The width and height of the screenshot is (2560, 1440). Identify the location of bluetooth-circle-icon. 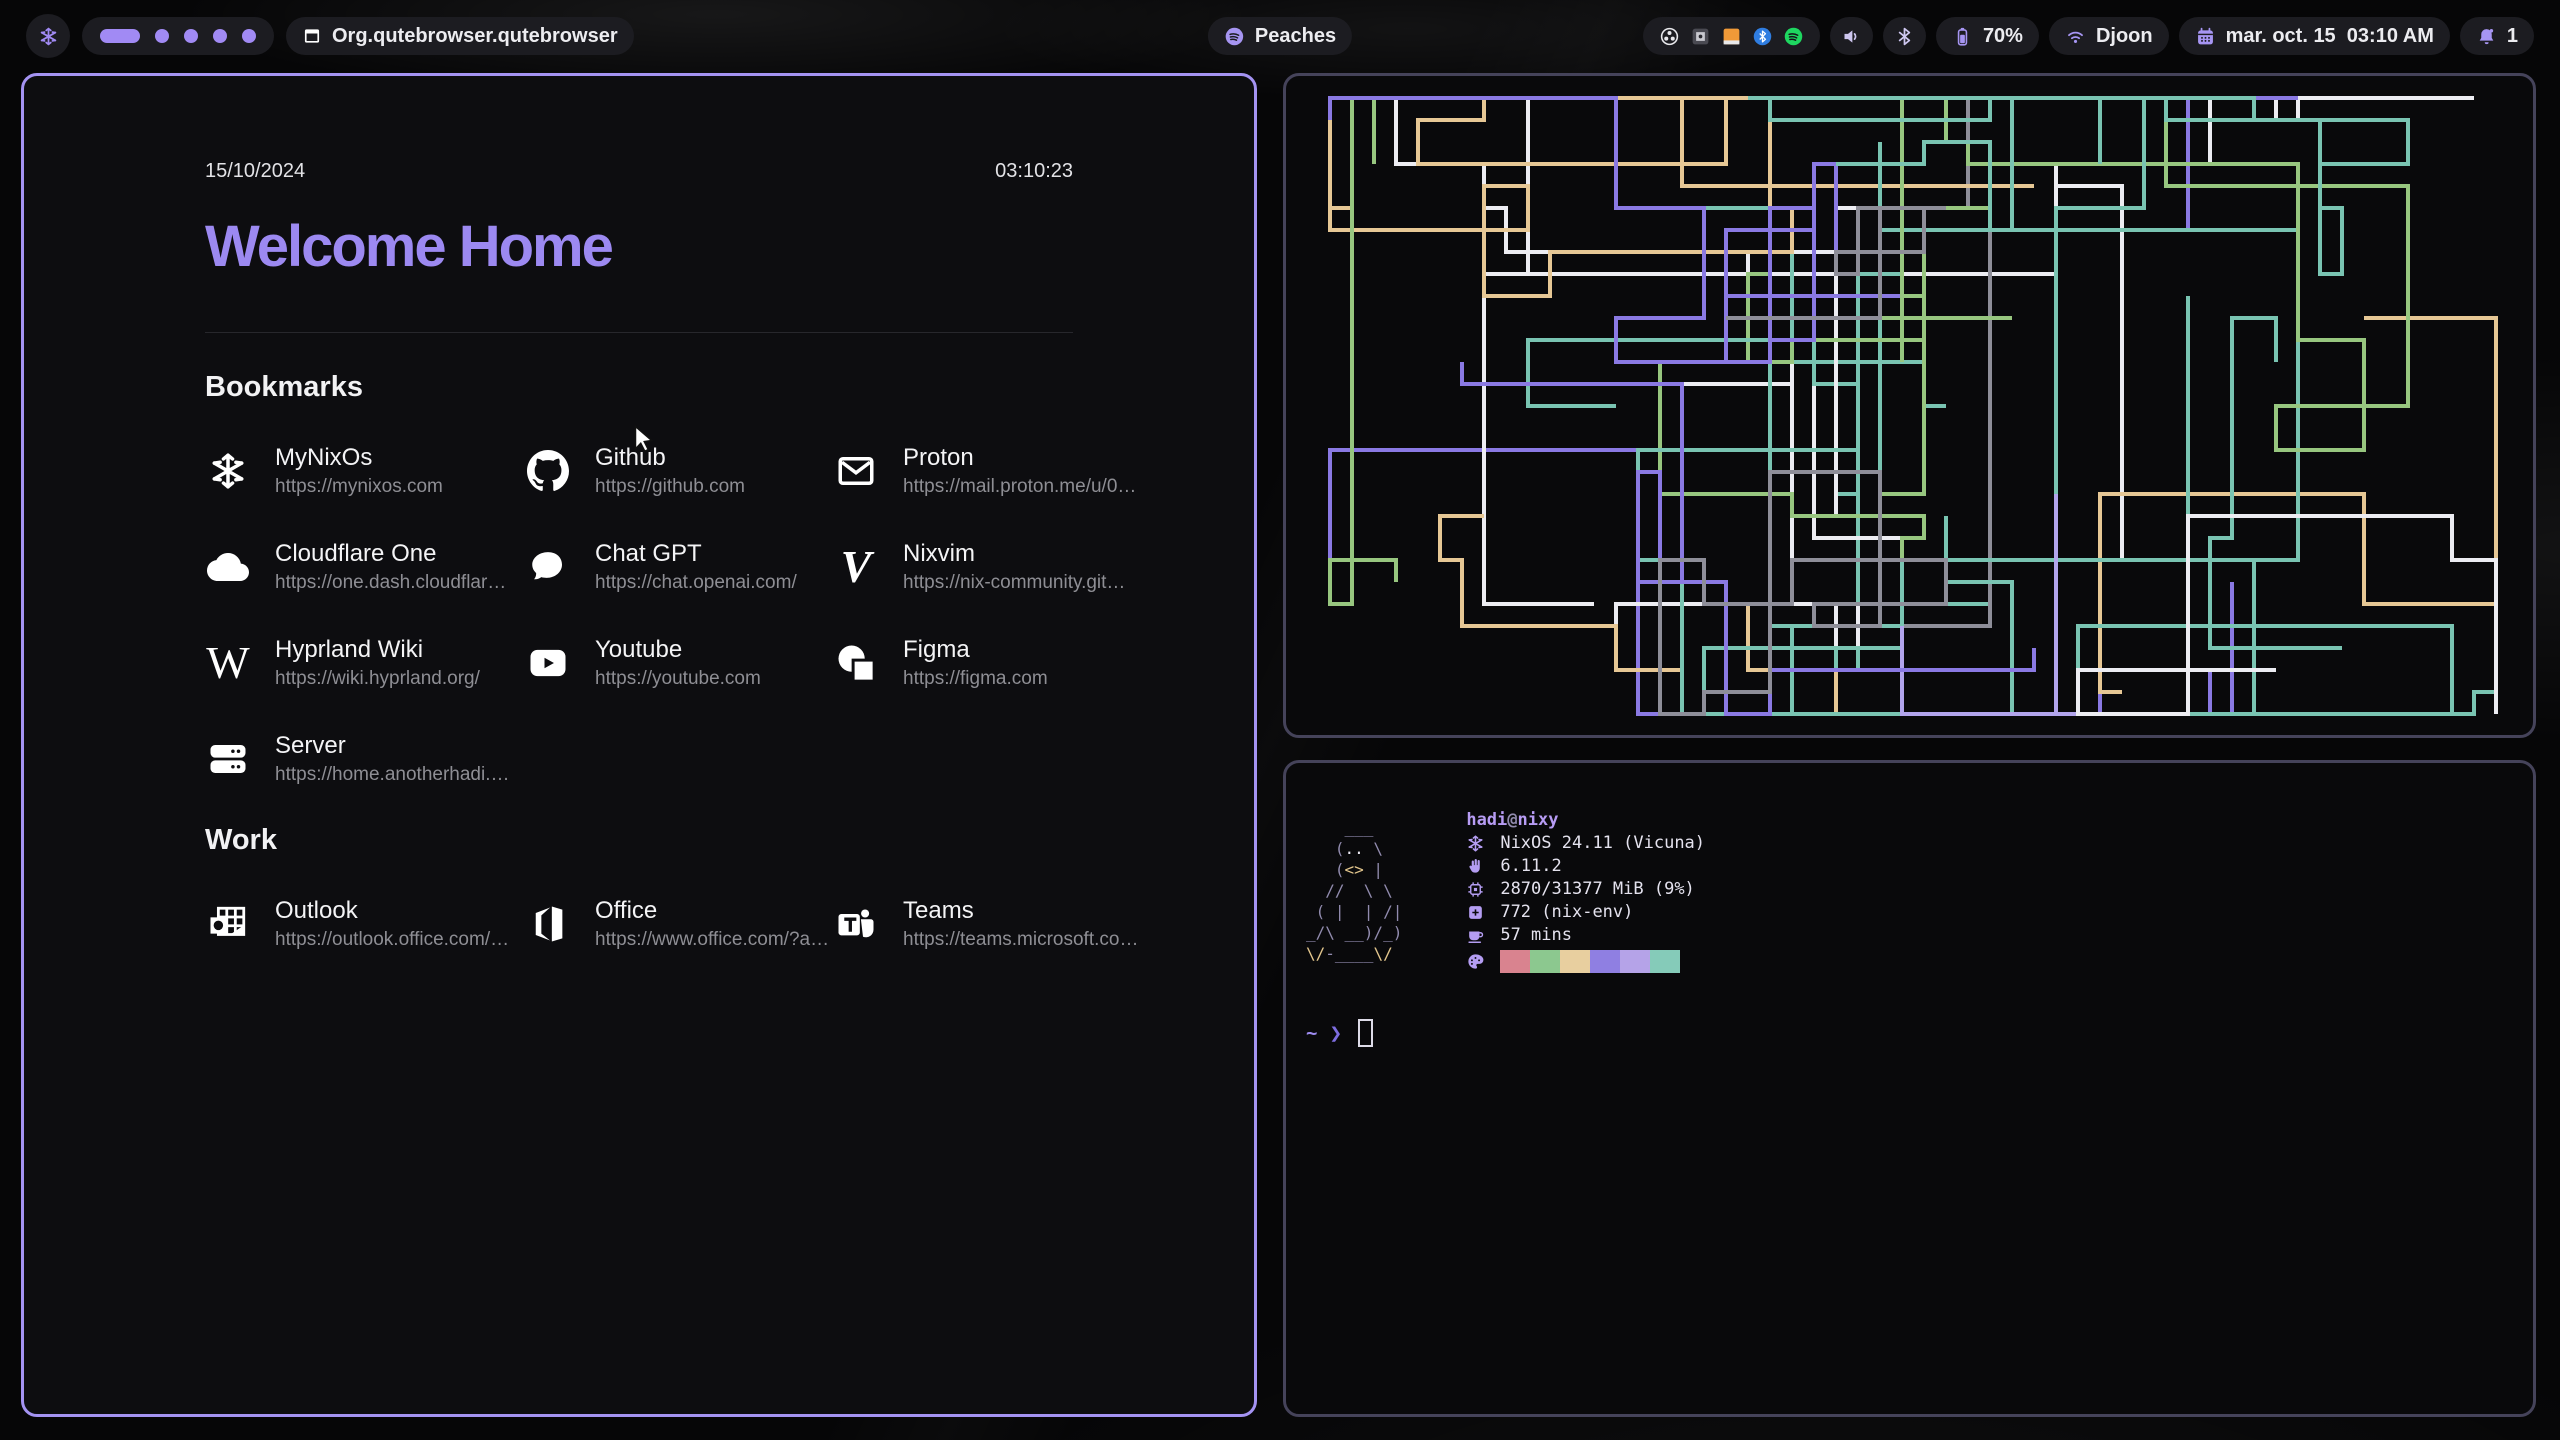
(1762, 36).